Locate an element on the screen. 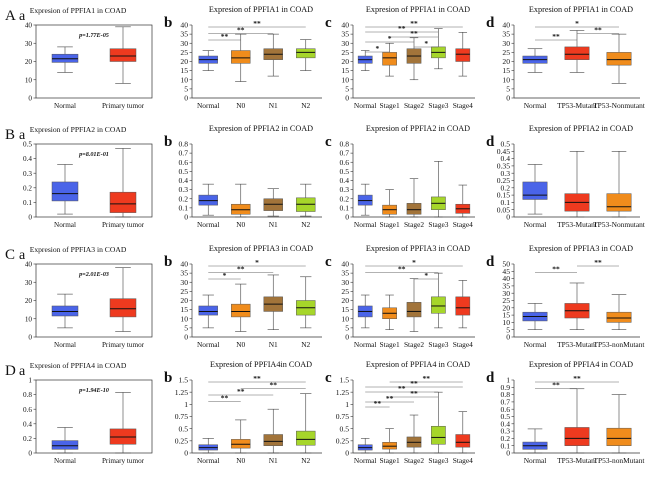  y-tick-label: 25 is located at coordinates (345, 52).